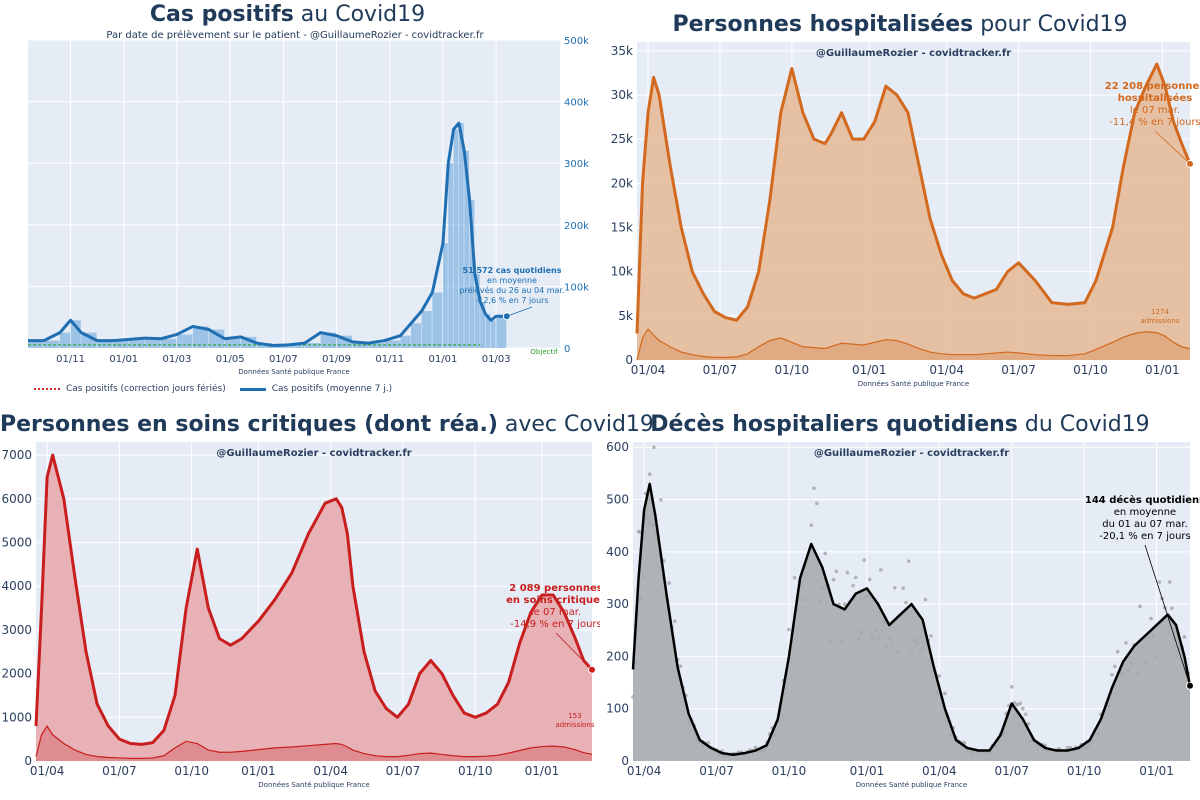 The height and width of the screenshot is (800, 1200). Describe the element at coordinates (1155, 98) in the screenshot. I see `annotation-line: hospitalisées` at that location.